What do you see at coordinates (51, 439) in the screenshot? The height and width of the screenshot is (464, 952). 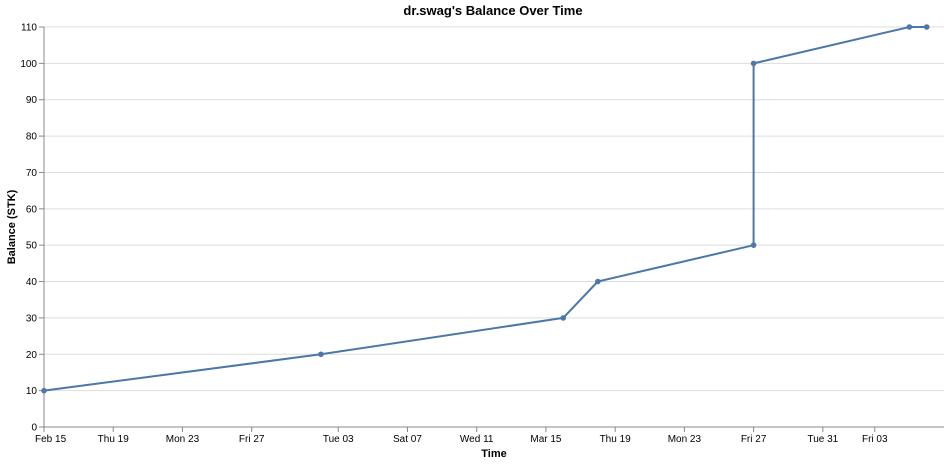 I see `x-tick-label: Feb 15` at bounding box center [51, 439].